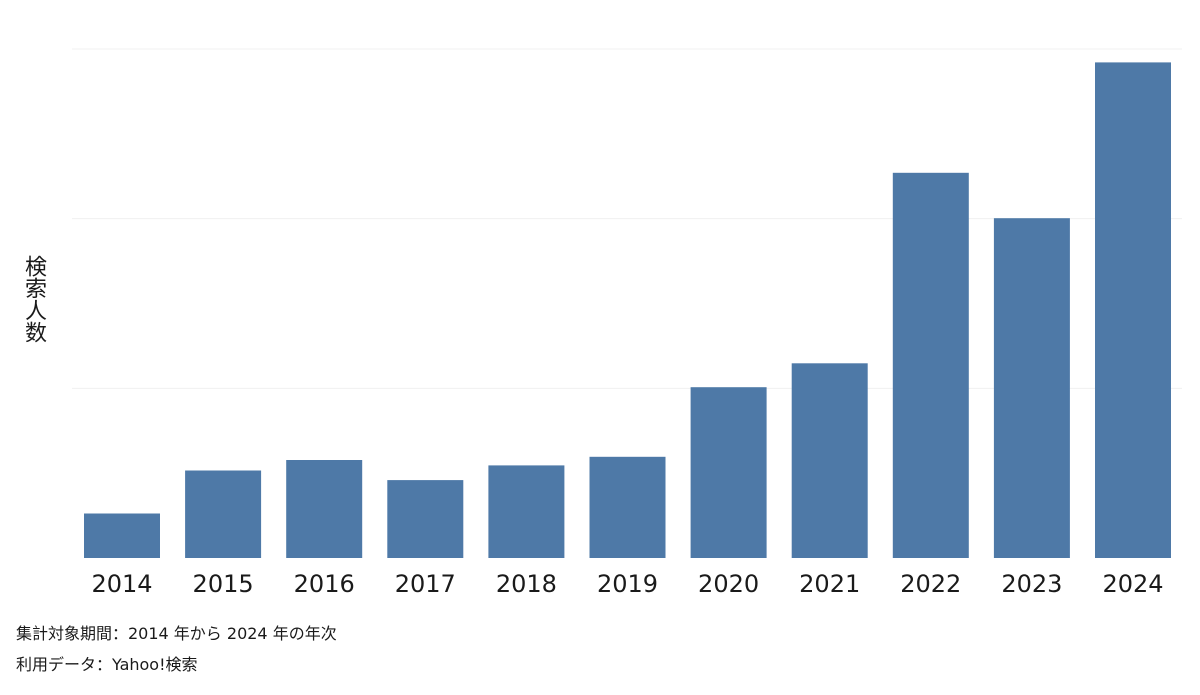 Image resolution: width=1200 pixels, height=695 pixels. What do you see at coordinates (627, 584) in the screenshot?
I see `x-tick-label: 2019` at bounding box center [627, 584].